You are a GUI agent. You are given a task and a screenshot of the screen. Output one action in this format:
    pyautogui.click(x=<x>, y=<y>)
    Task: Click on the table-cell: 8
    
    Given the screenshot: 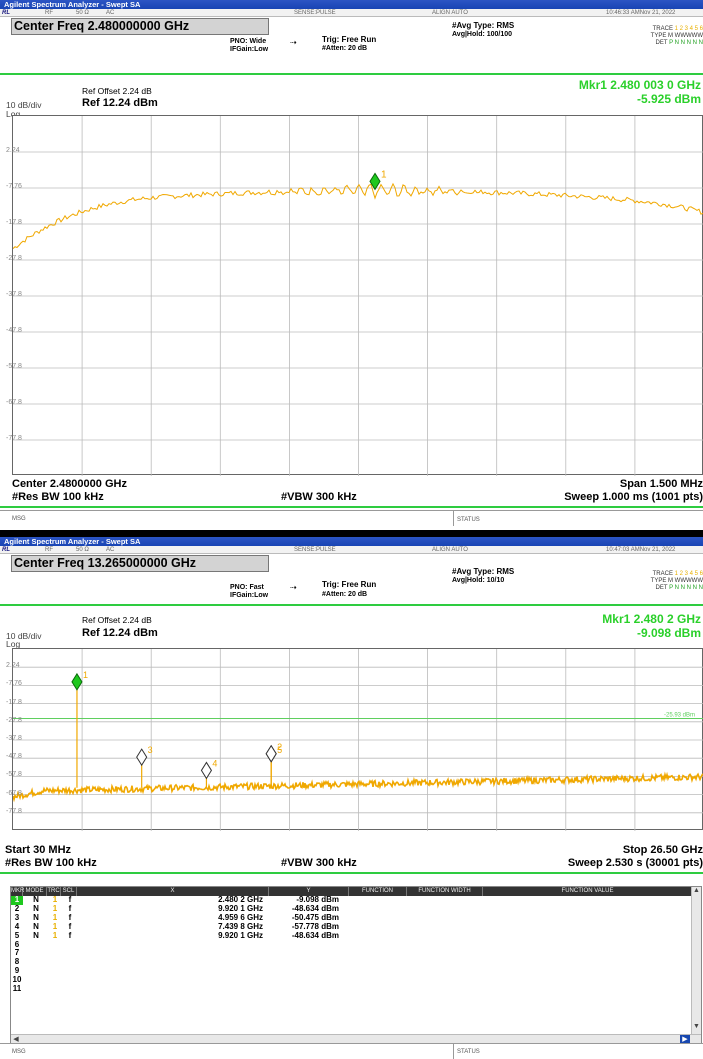 What is the action you would take?
    pyautogui.click(x=17, y=962)
    